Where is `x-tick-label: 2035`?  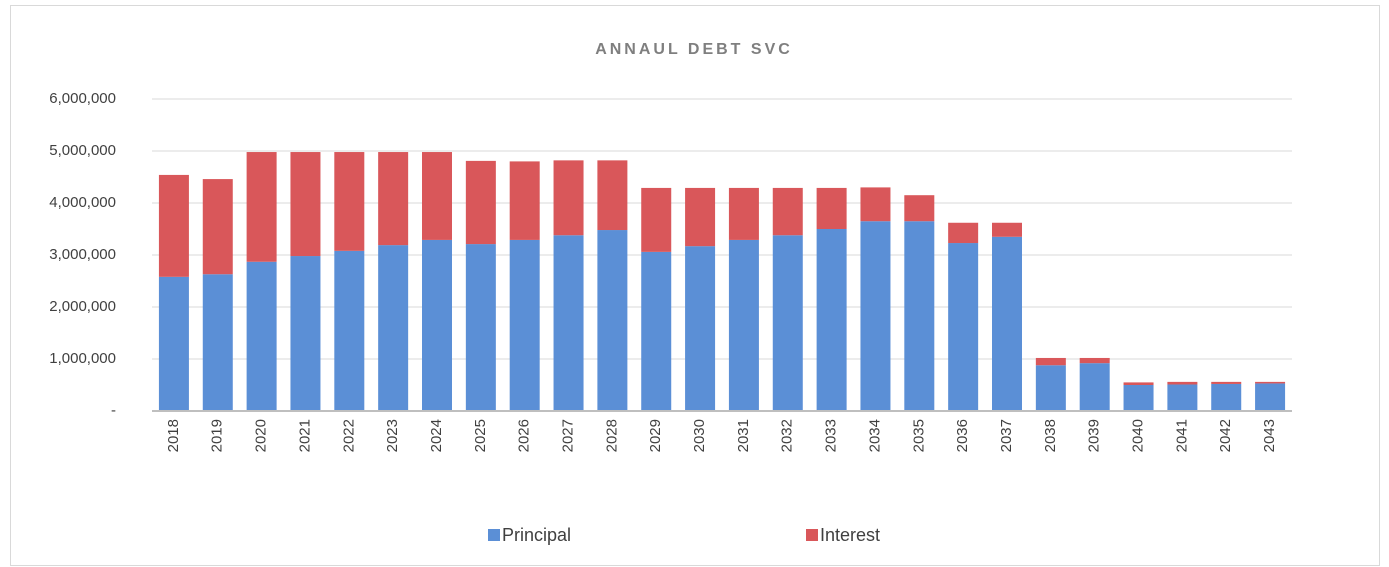 x-tick-label: 2035 is located at coordinates (918, 435).